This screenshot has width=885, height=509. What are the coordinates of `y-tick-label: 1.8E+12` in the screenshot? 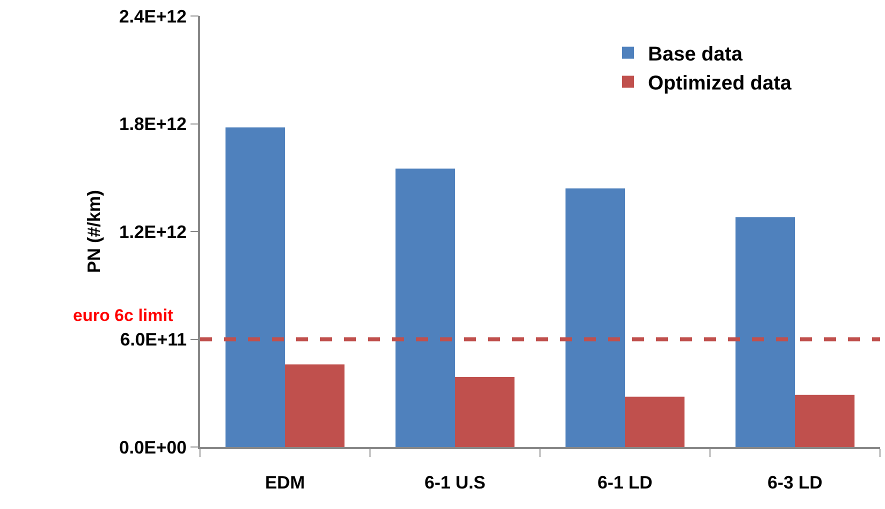 It's located at (153, 124).